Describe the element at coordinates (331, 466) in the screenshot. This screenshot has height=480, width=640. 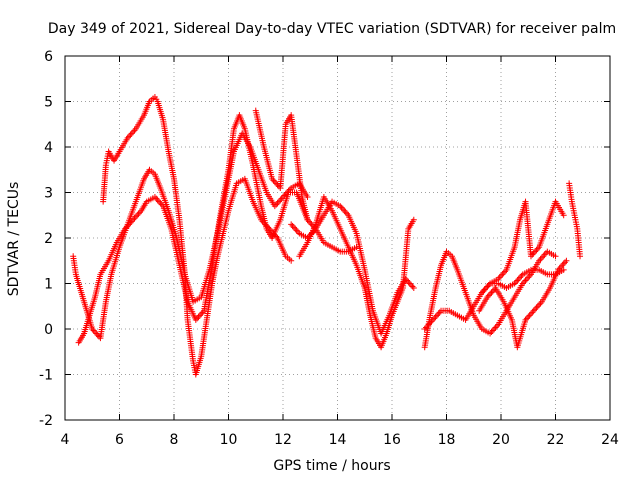
I see `x-axis-label: GPS time / hours` at that location.